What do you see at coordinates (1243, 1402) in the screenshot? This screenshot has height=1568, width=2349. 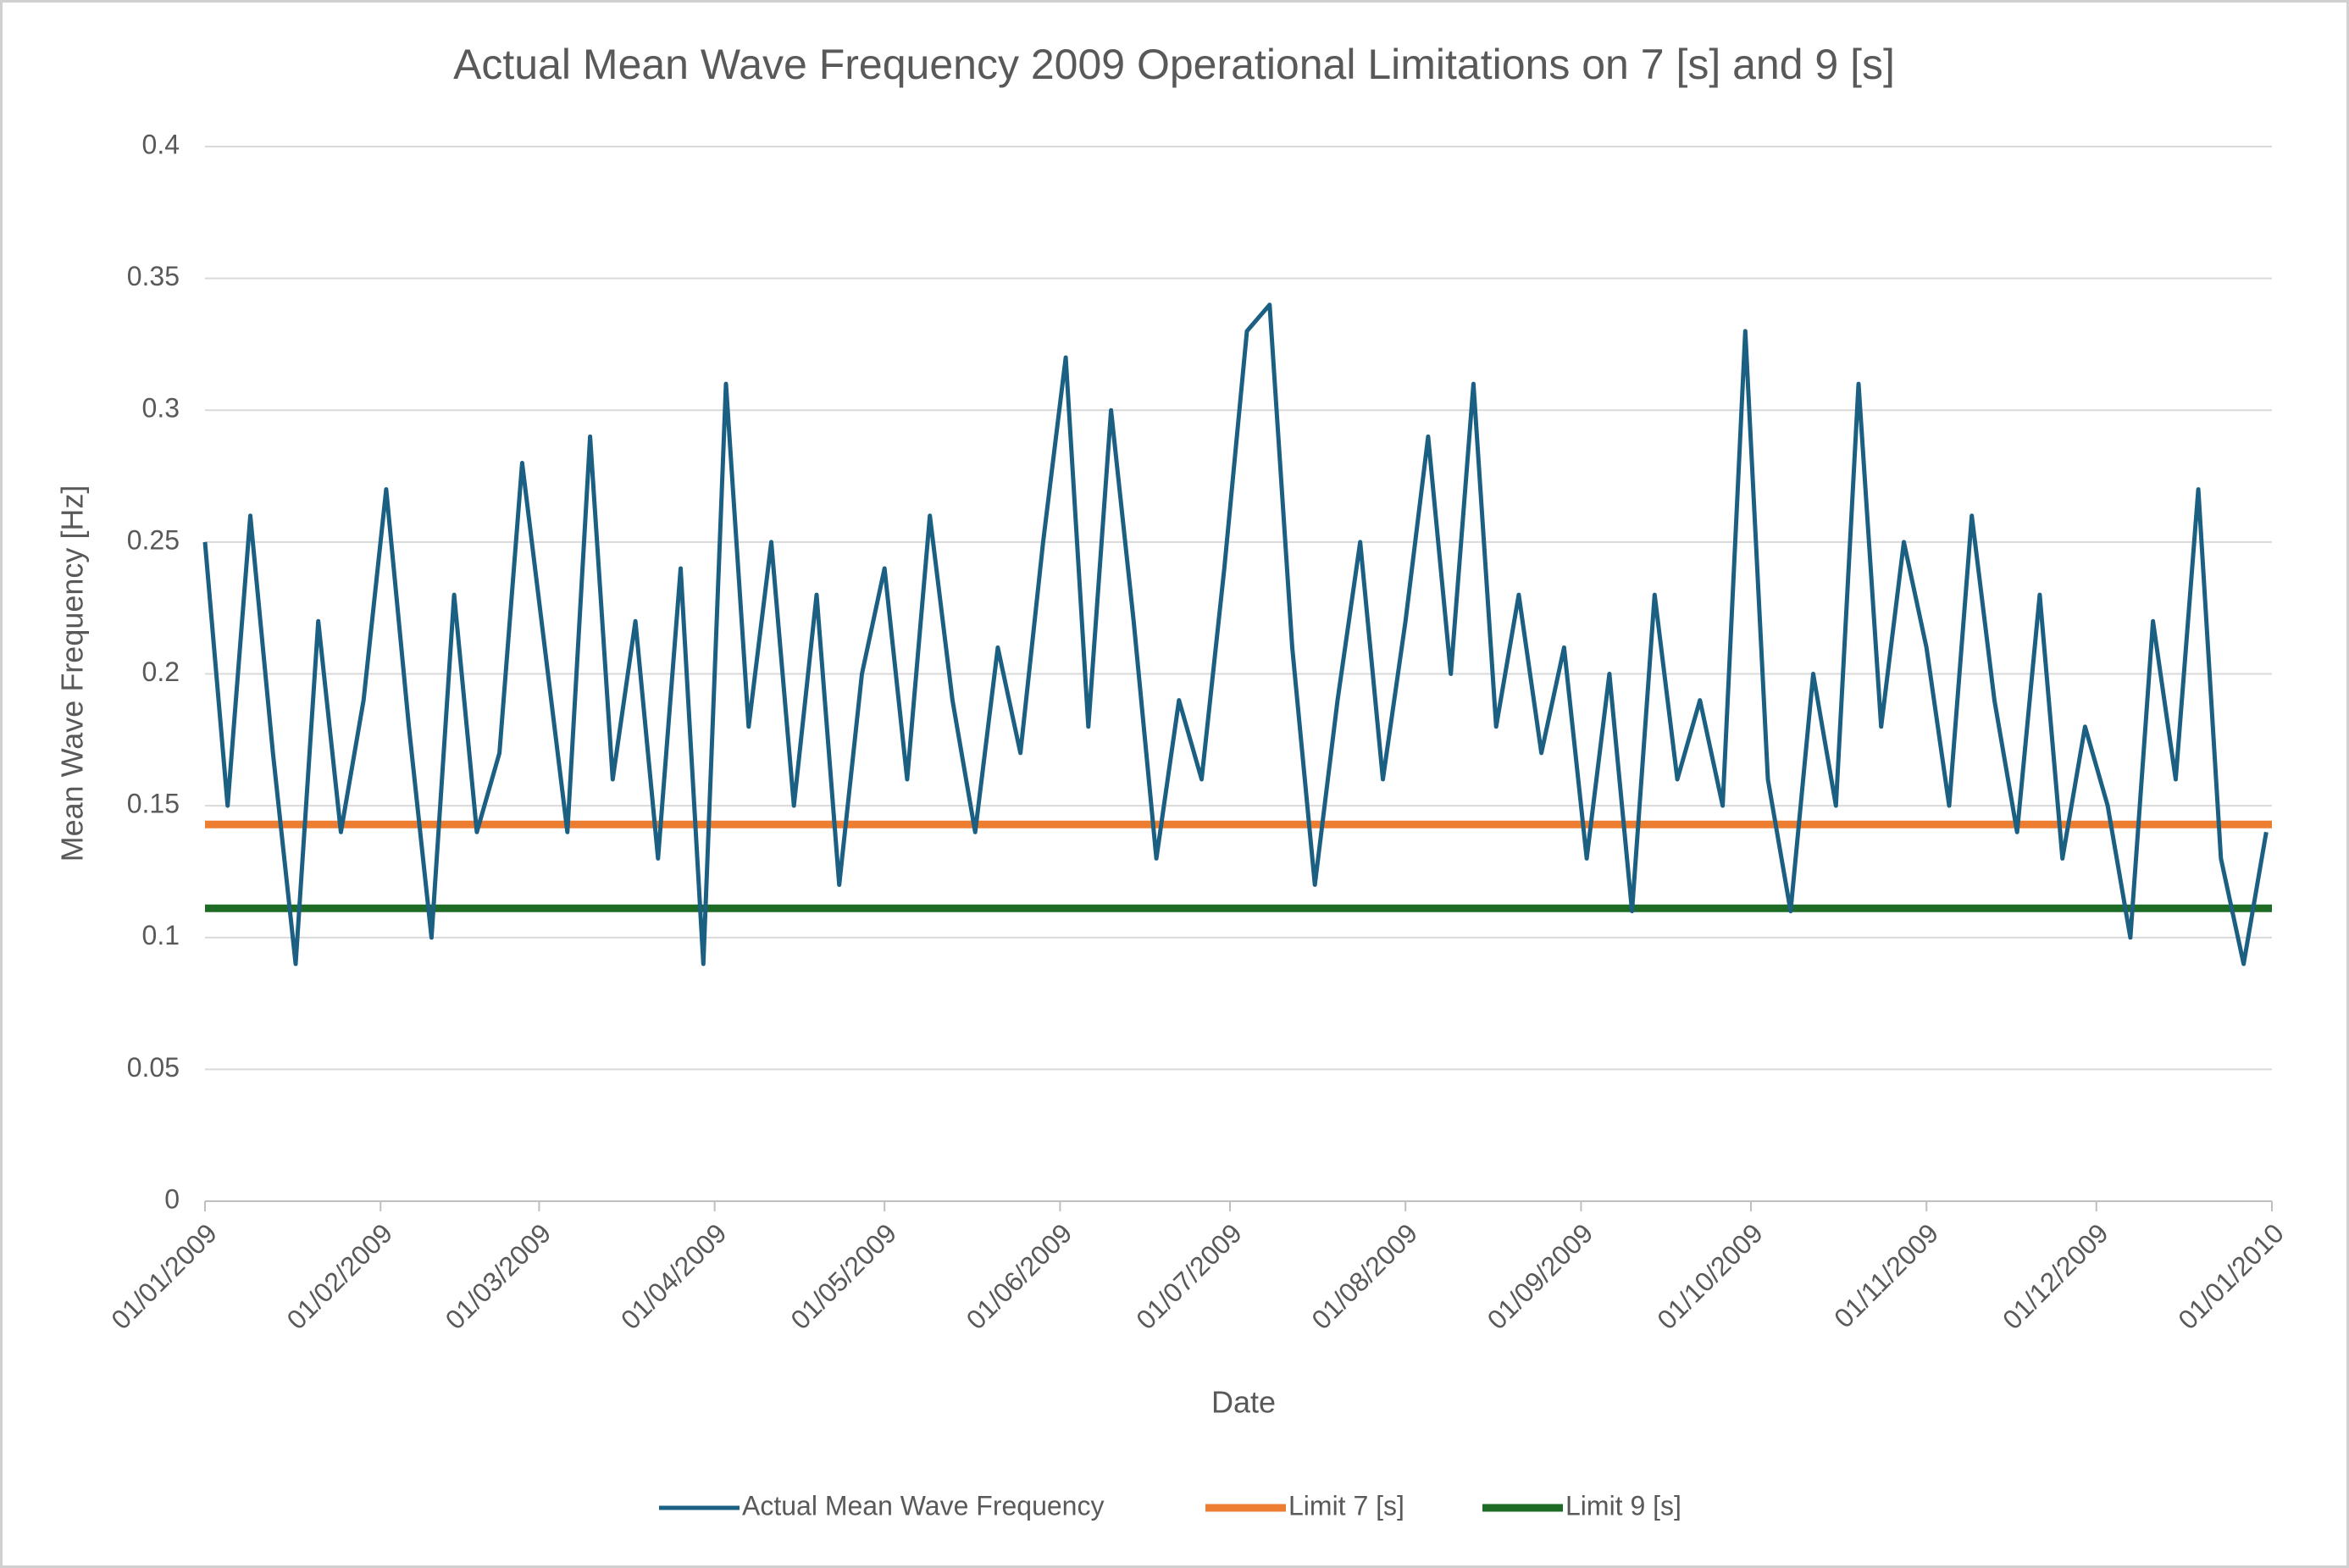 I see `x-axis-title: Date` at bounding box center [1243, 1402].